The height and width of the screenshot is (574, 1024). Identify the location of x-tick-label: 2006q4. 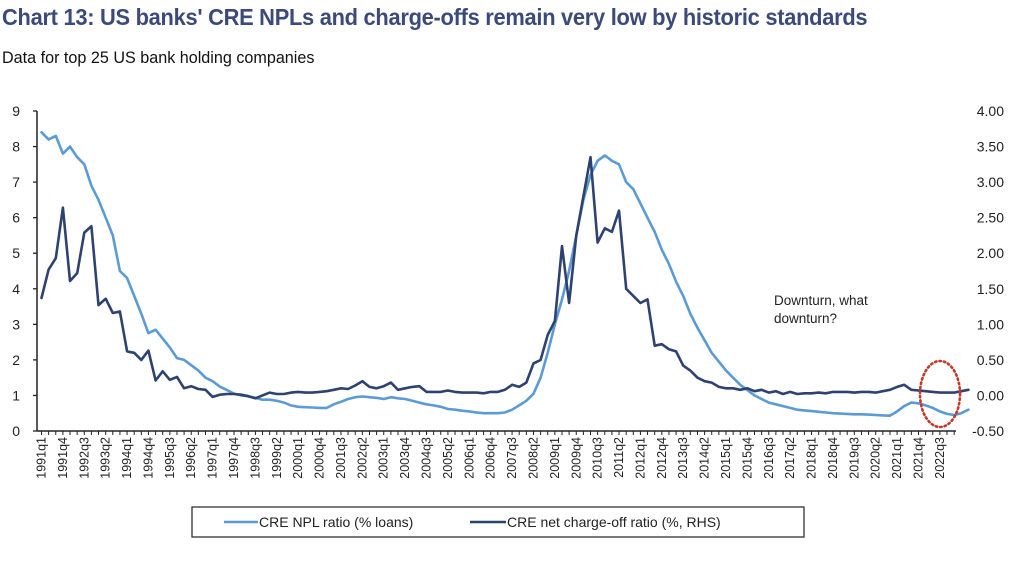
(491, 458).